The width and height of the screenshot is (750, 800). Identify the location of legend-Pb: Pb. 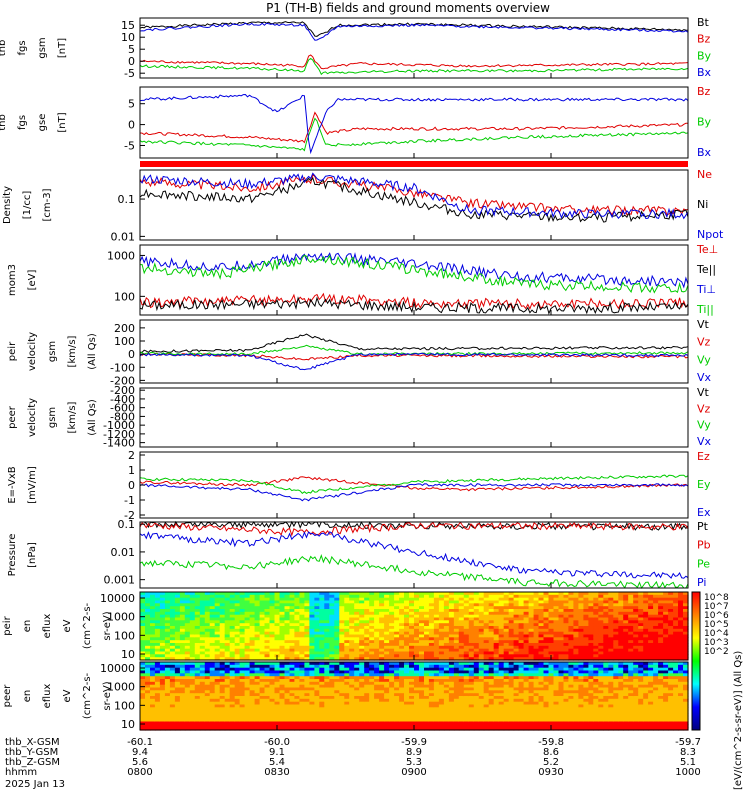
(704, 545).